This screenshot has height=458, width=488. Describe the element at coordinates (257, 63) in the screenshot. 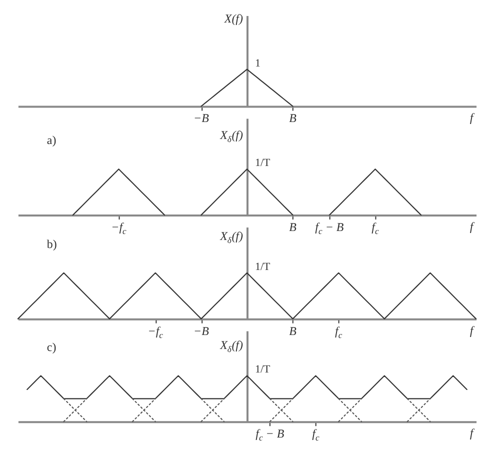

I see `text: 1` at that location.